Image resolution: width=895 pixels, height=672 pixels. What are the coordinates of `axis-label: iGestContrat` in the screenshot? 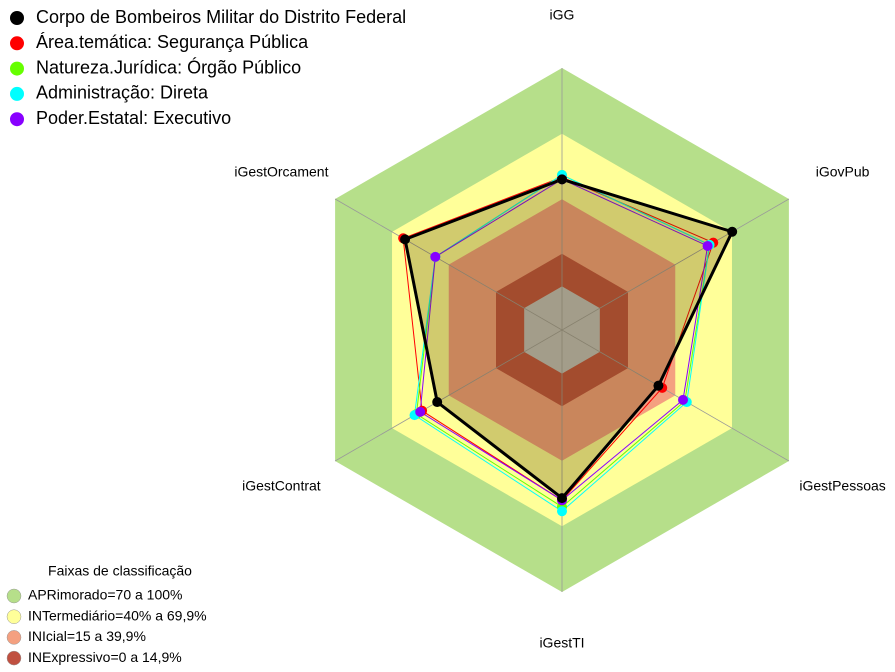 It's located at (281, 486).